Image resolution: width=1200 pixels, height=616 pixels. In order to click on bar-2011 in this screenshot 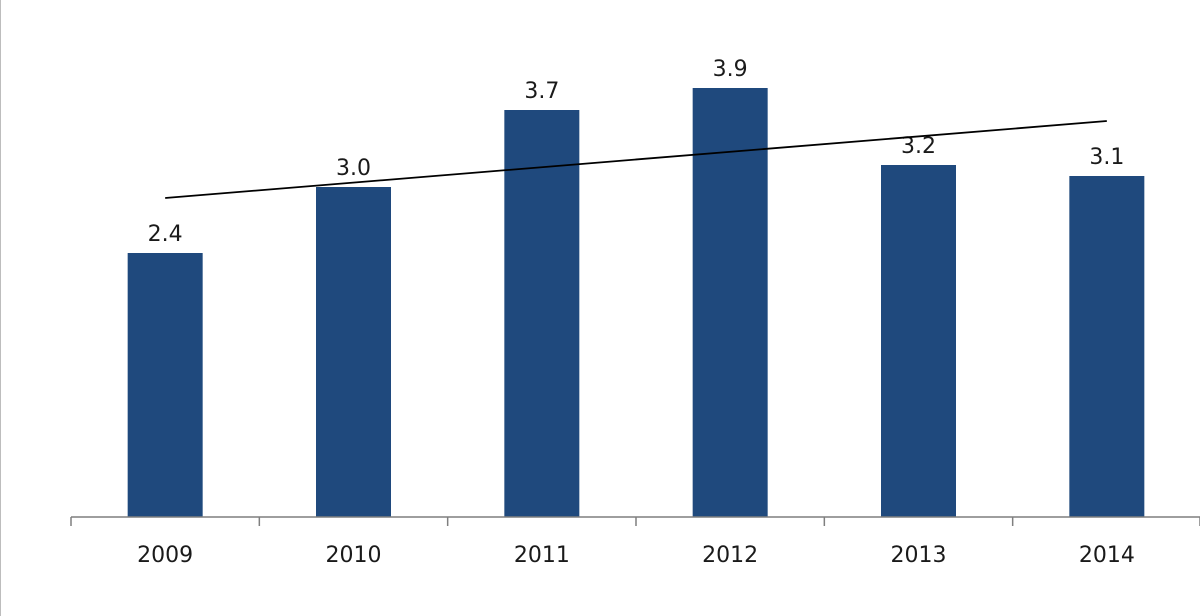, I will do `click(542, 313)`.